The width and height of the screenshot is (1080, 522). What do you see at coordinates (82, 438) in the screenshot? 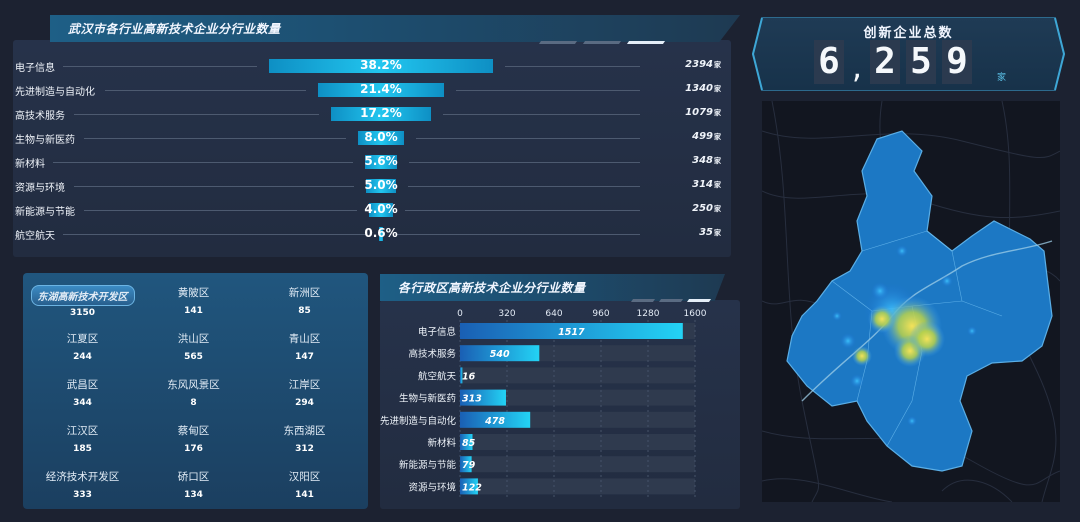
I see `district-item: 江汉区 185` at bounding box center [82, 438].